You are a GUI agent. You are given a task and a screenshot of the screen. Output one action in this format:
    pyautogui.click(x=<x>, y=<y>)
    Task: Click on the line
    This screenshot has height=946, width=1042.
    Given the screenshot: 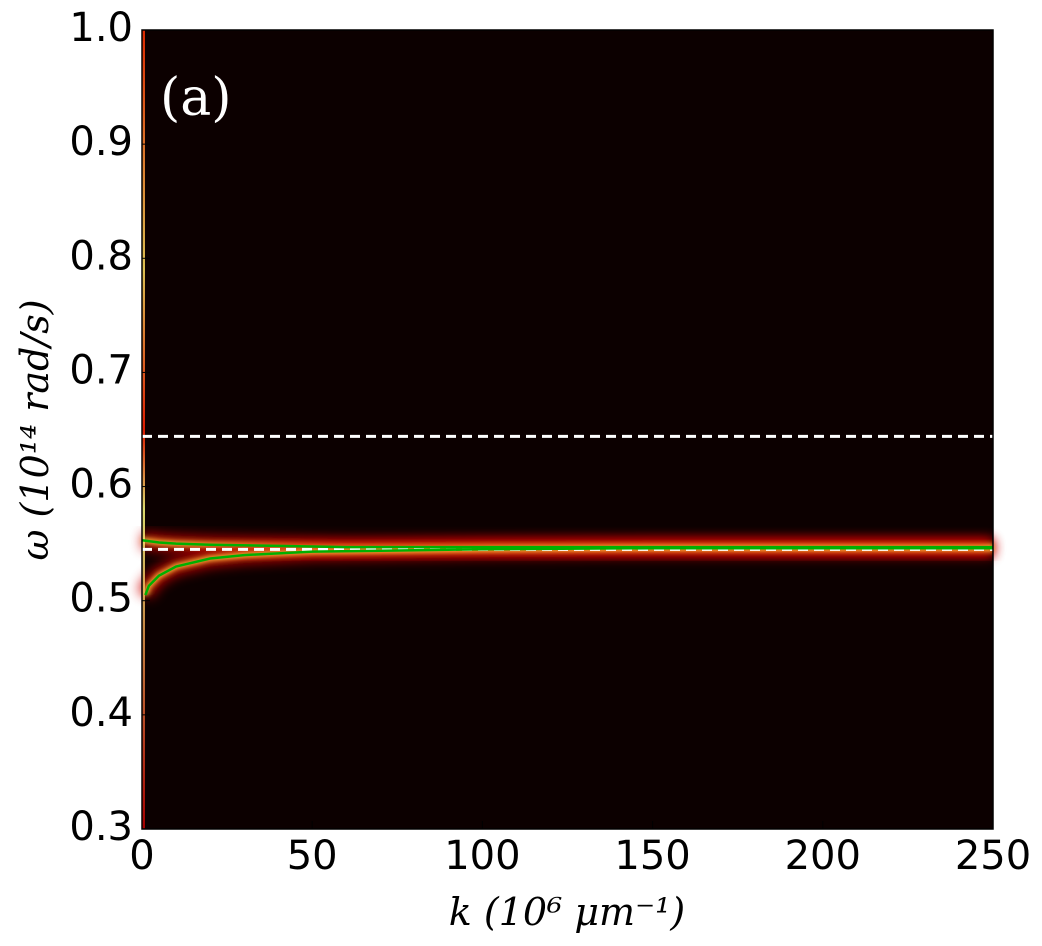 What is the action you would take?
    pyautogui.click(x=568, y=571)
    